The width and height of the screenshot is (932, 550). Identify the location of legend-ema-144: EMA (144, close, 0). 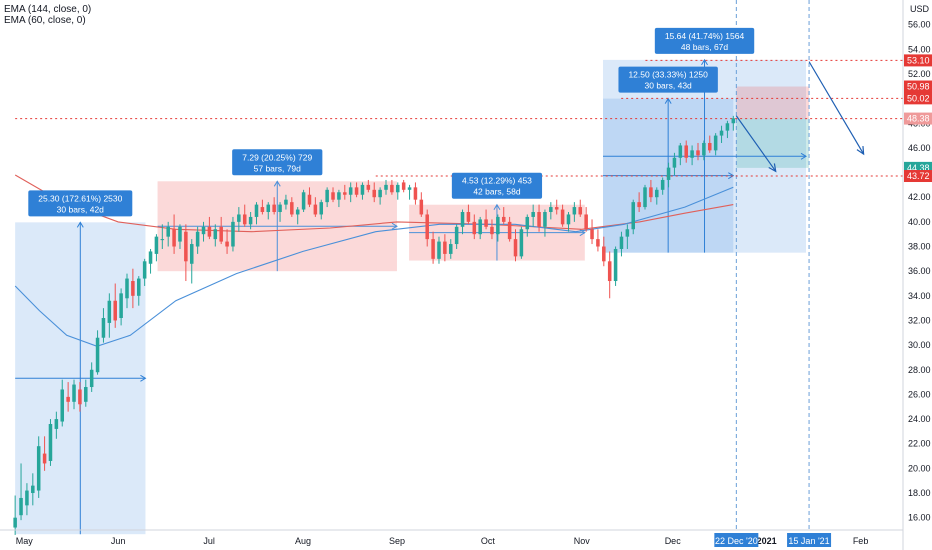
(48, 9).